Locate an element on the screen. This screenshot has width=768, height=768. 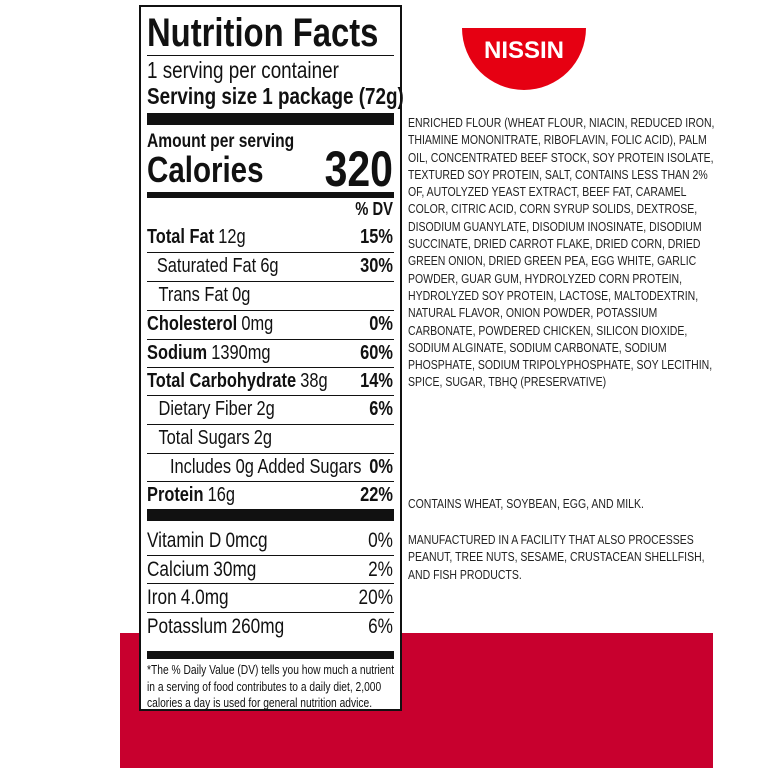
nutrient-name: Trans Fat is located at coordinates (193, 295).